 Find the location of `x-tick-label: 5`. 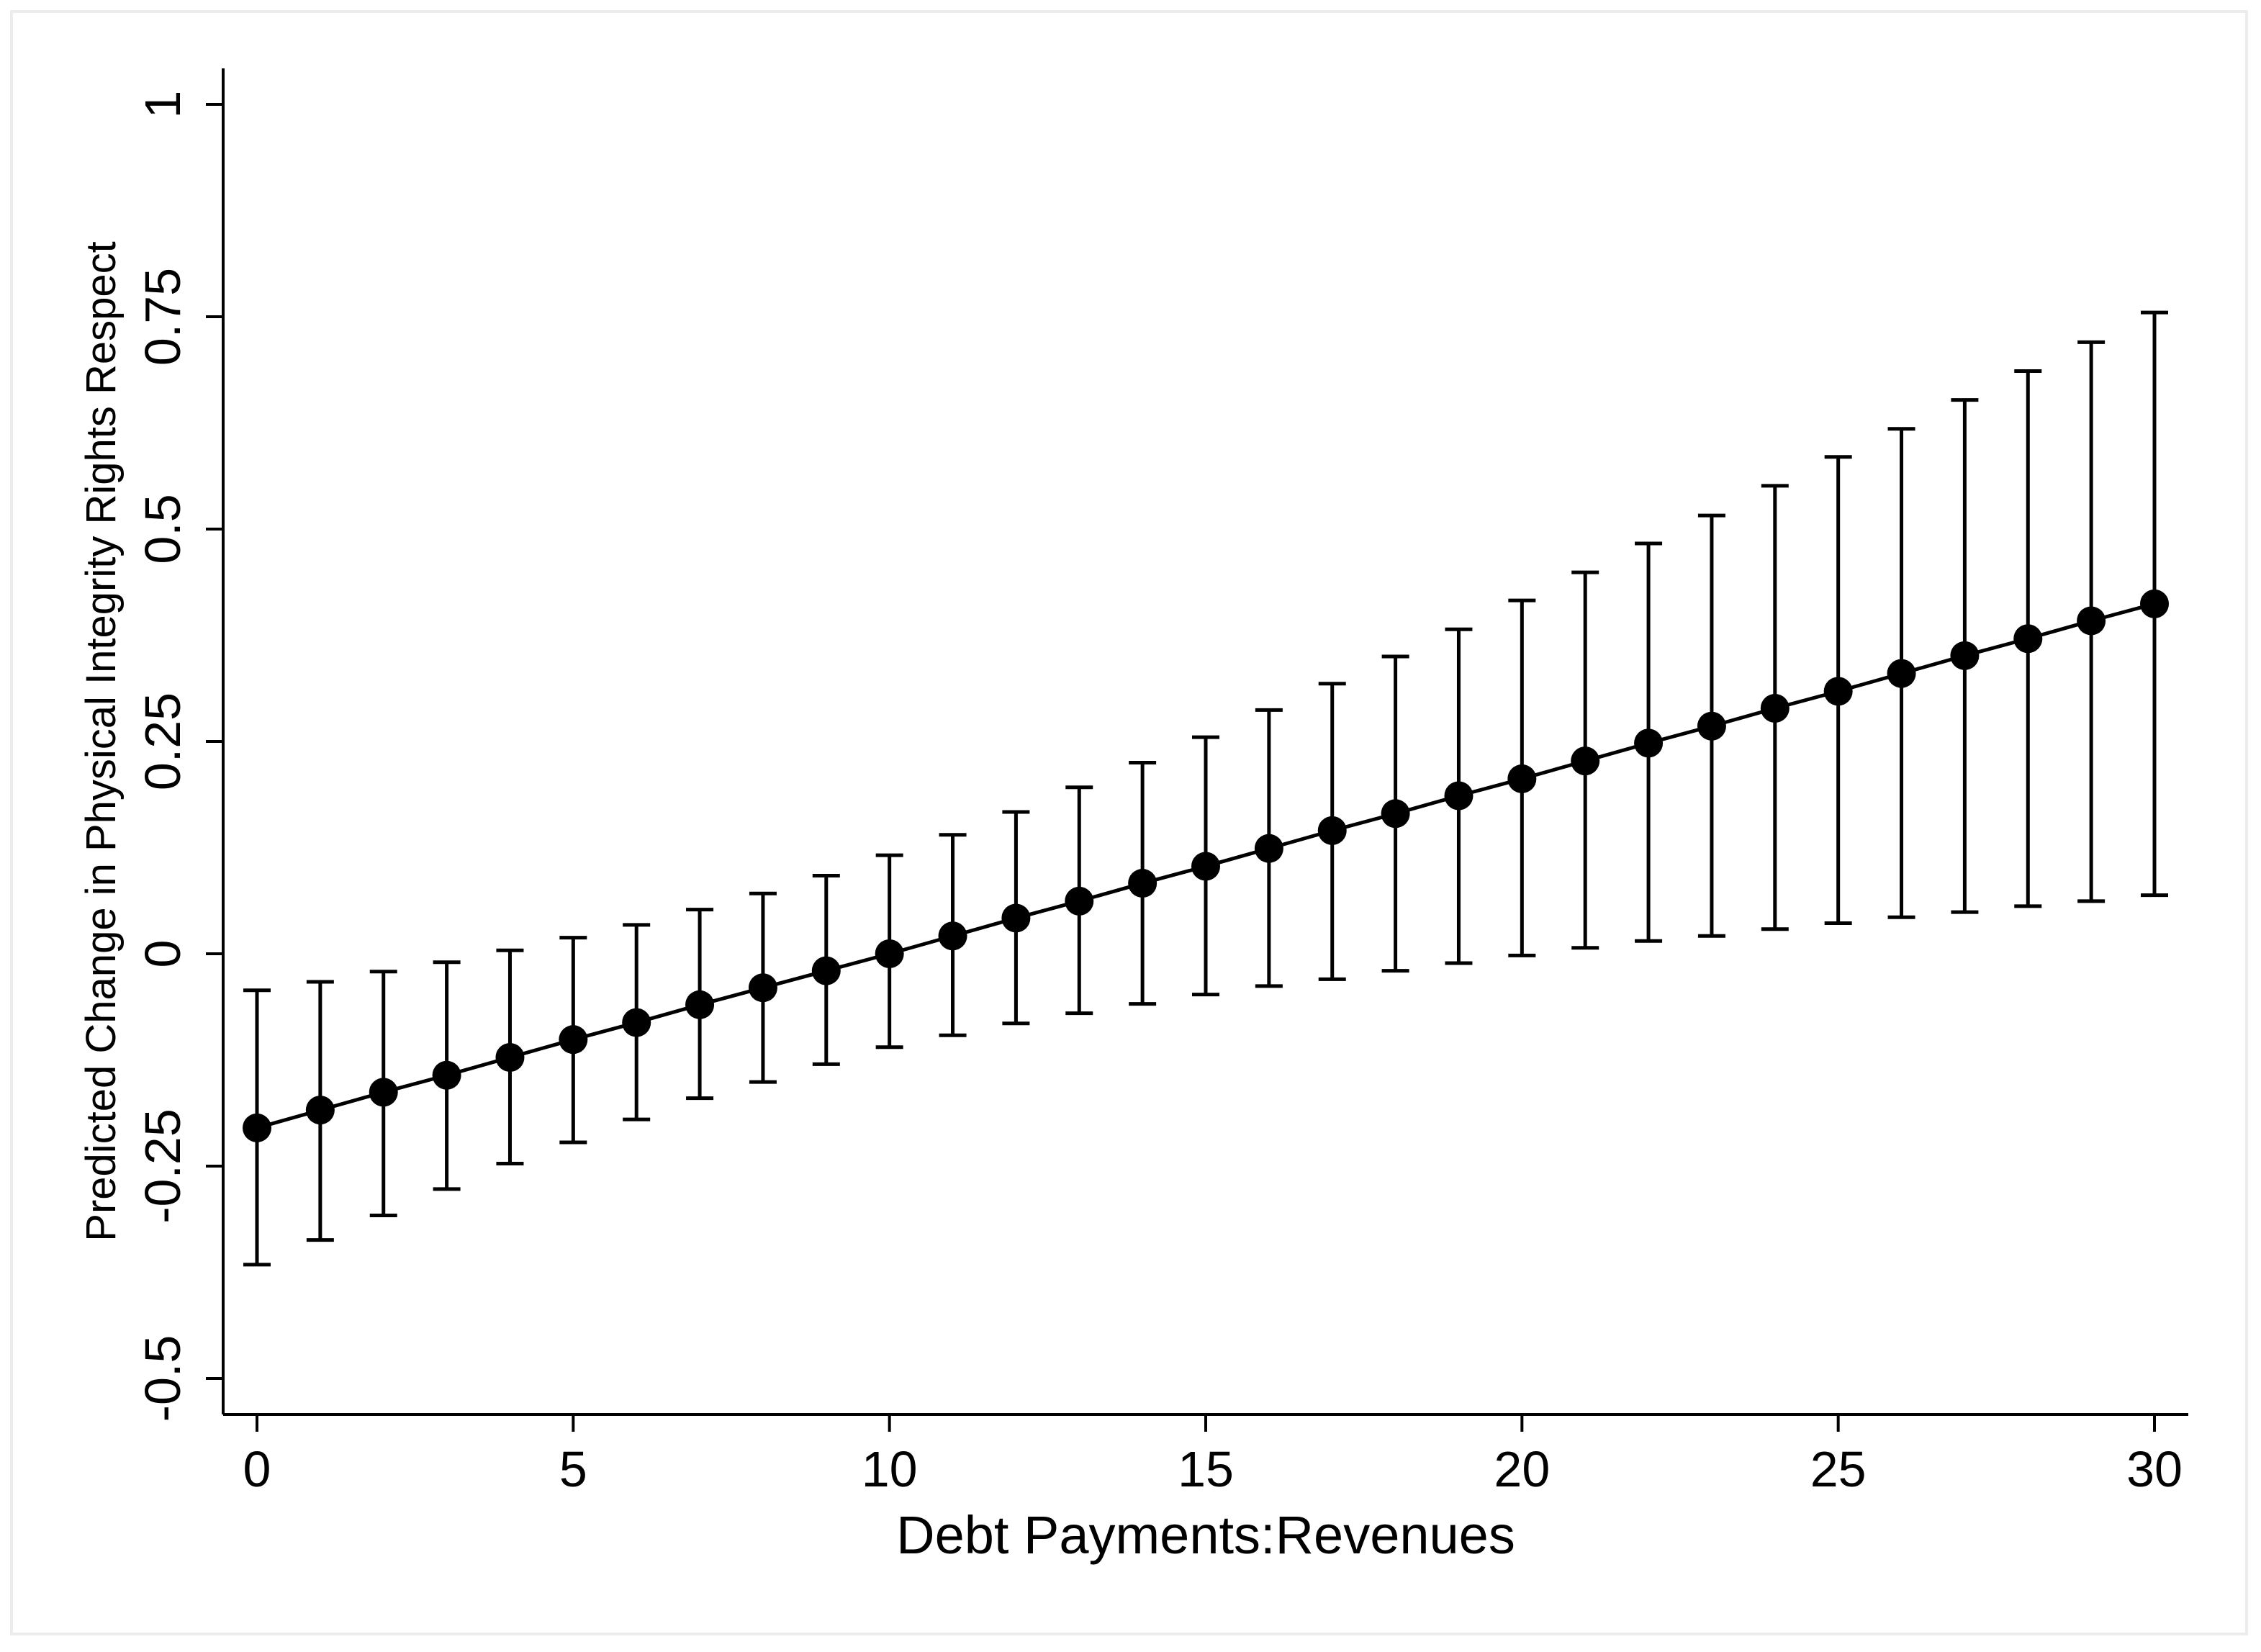

x-tick-label: 5 is located at coordinates (573, 1469).